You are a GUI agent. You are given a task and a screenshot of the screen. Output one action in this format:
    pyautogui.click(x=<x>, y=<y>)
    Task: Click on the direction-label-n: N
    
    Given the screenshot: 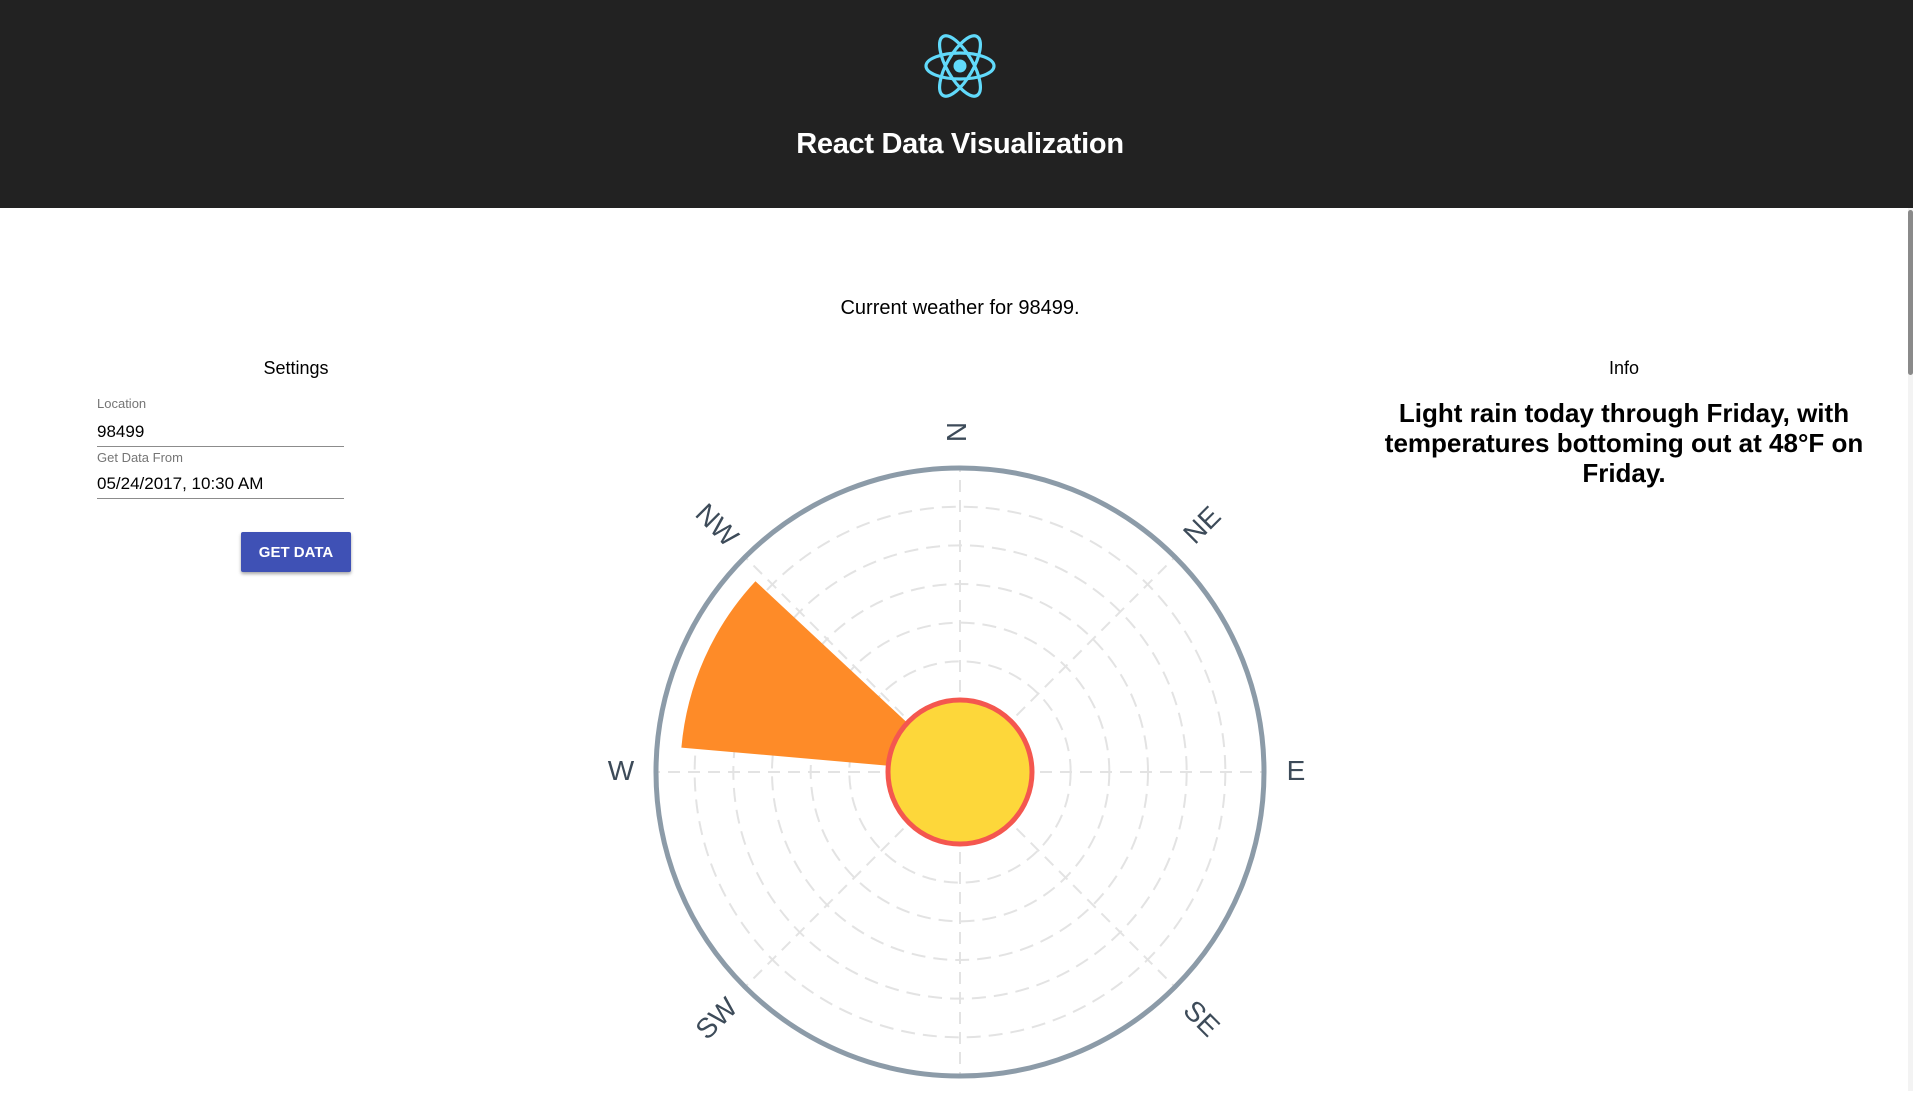 What is the action you would take?
    pyautogui.click(x=956, y=432)
    